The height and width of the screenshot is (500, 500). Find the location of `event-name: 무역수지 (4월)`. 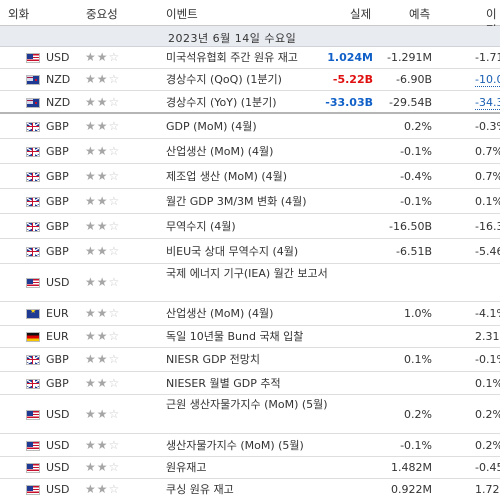

event-name: 무역수지 (4월) is located at coordinates (201, 226).